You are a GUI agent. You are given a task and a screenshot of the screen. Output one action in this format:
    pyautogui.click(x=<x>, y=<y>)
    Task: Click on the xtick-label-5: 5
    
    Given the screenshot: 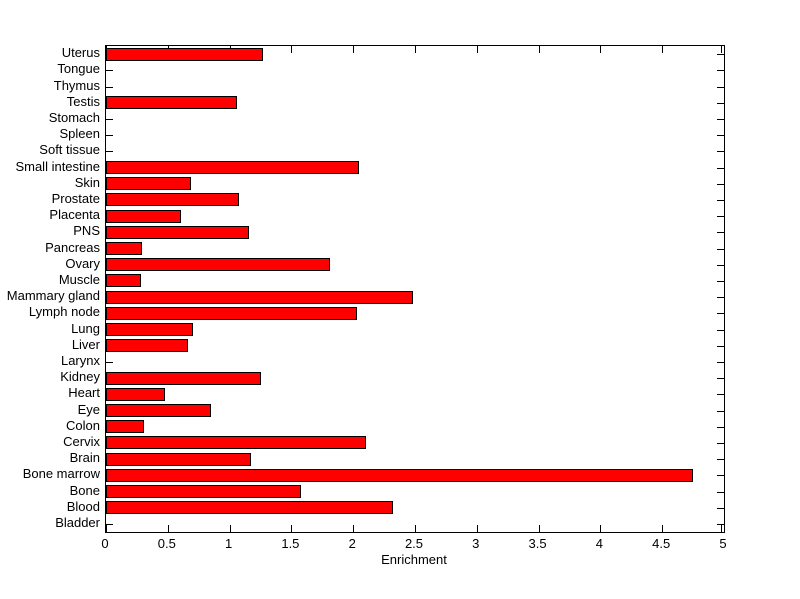 What is the action you would take?
    pyautogui.click(x=723, y=543)
    